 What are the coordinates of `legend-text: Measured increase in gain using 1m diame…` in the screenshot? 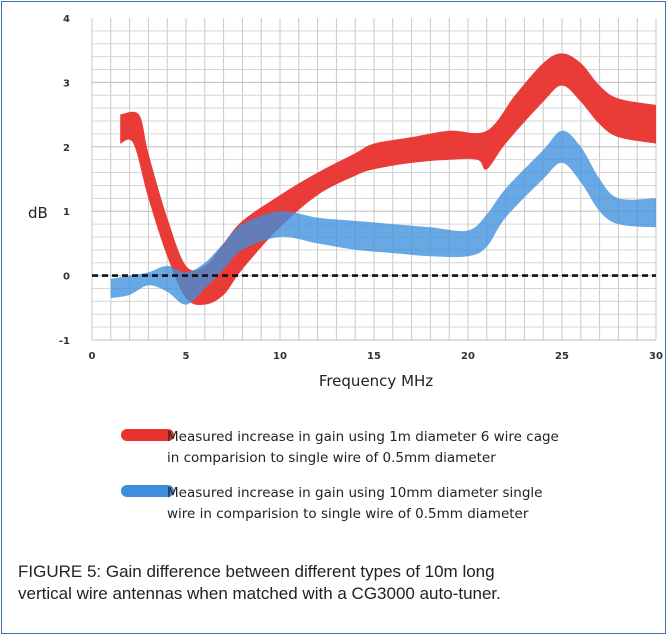 It's located at (363, 437).